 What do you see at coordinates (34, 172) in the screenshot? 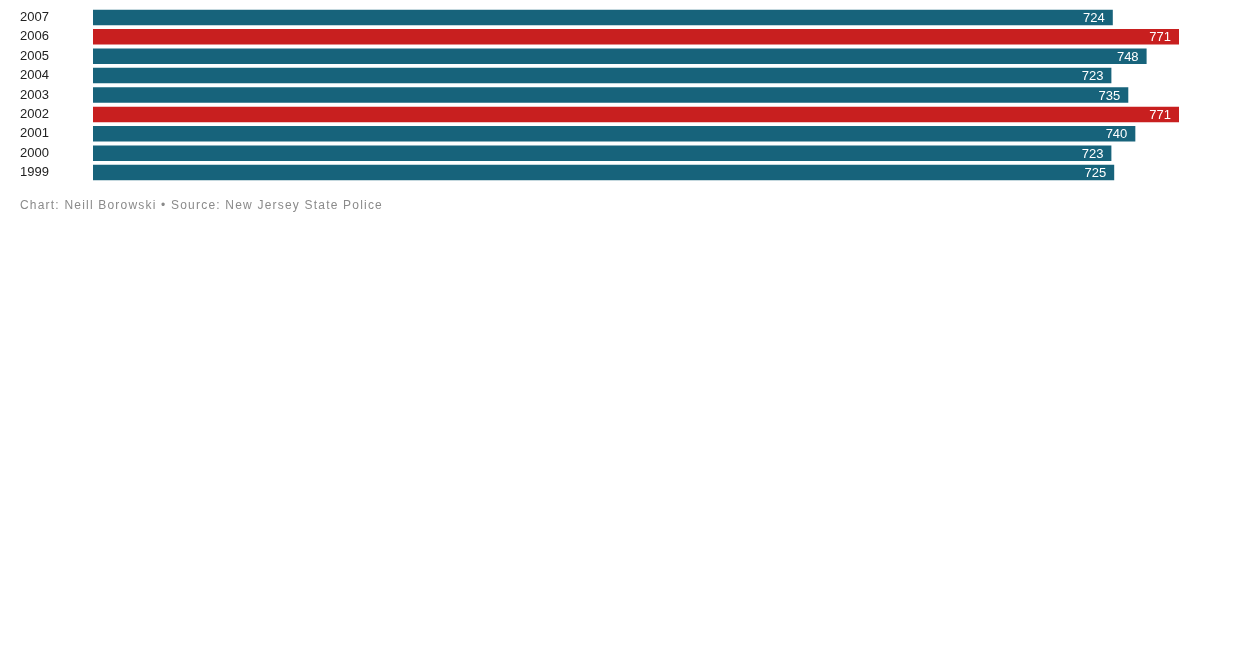
I see `y-tick-label: 1999` at bounding box center [34, 172].